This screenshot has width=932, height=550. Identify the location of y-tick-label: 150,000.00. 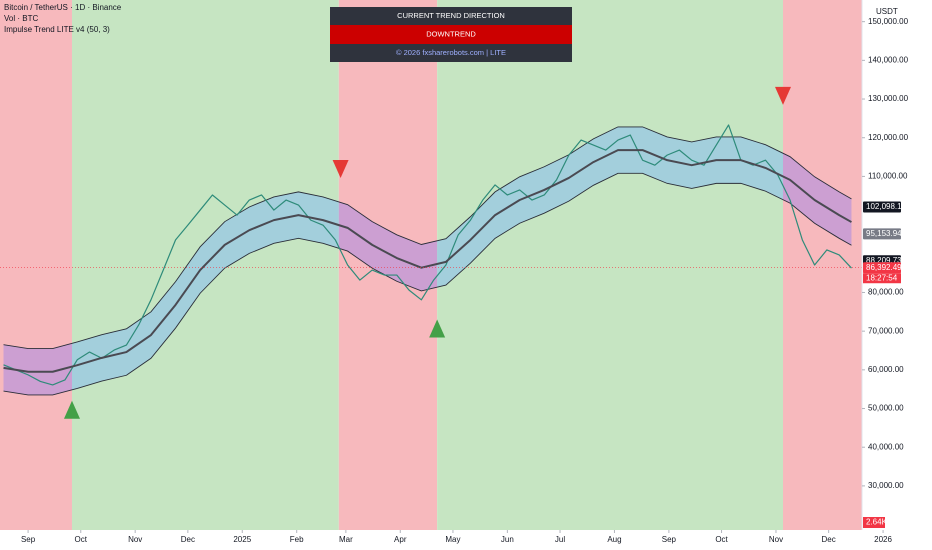
(888, 21).